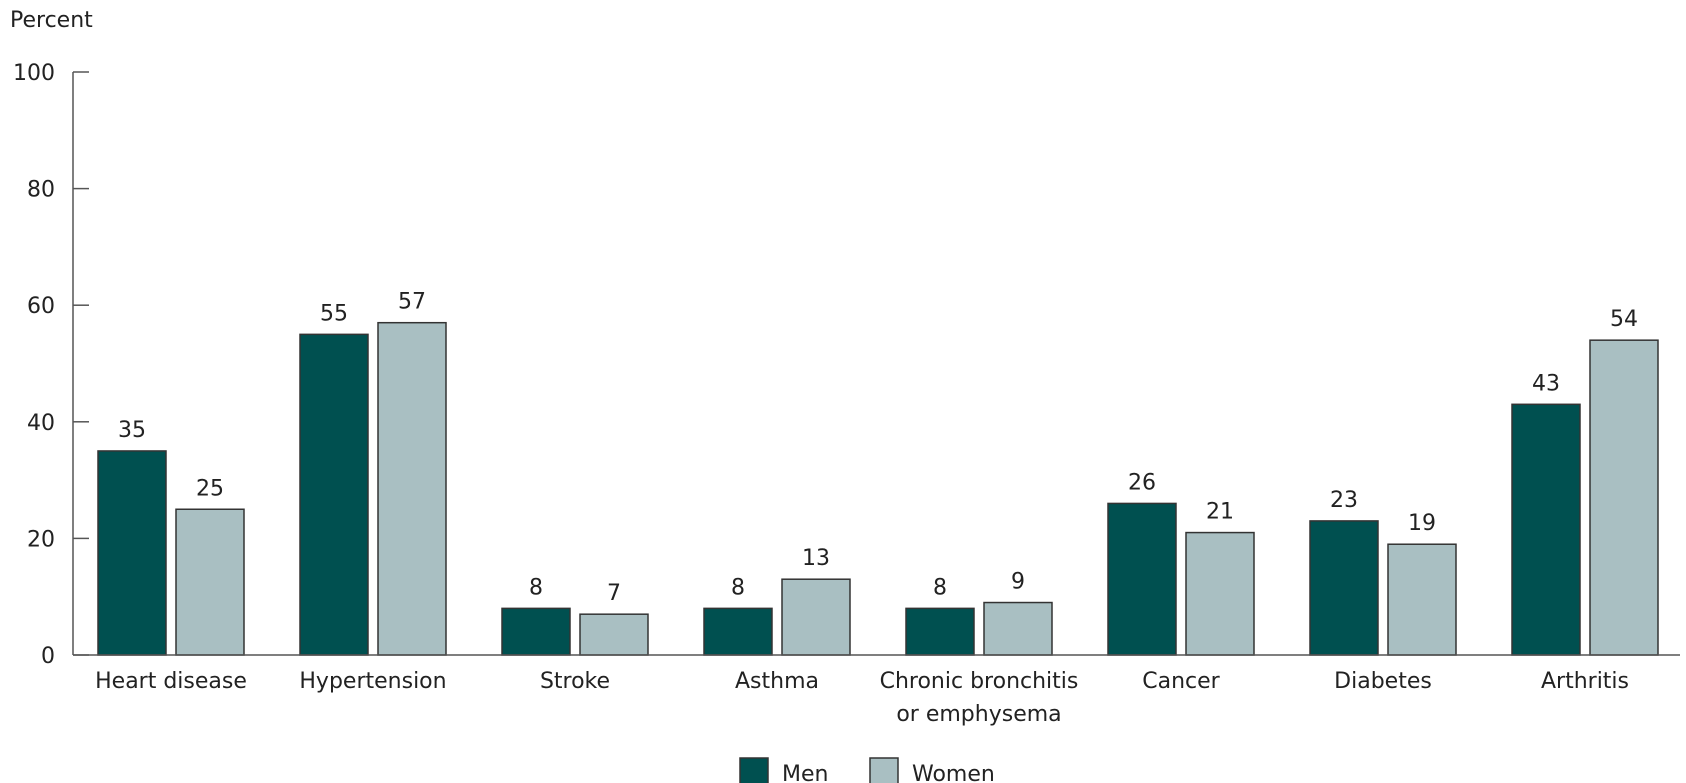 The width and height of the screenshot is (1686, 783). Describe the element at coordinates (1383, 681) in the screenshot. I see `category-label-6: Diabetes` at that location.